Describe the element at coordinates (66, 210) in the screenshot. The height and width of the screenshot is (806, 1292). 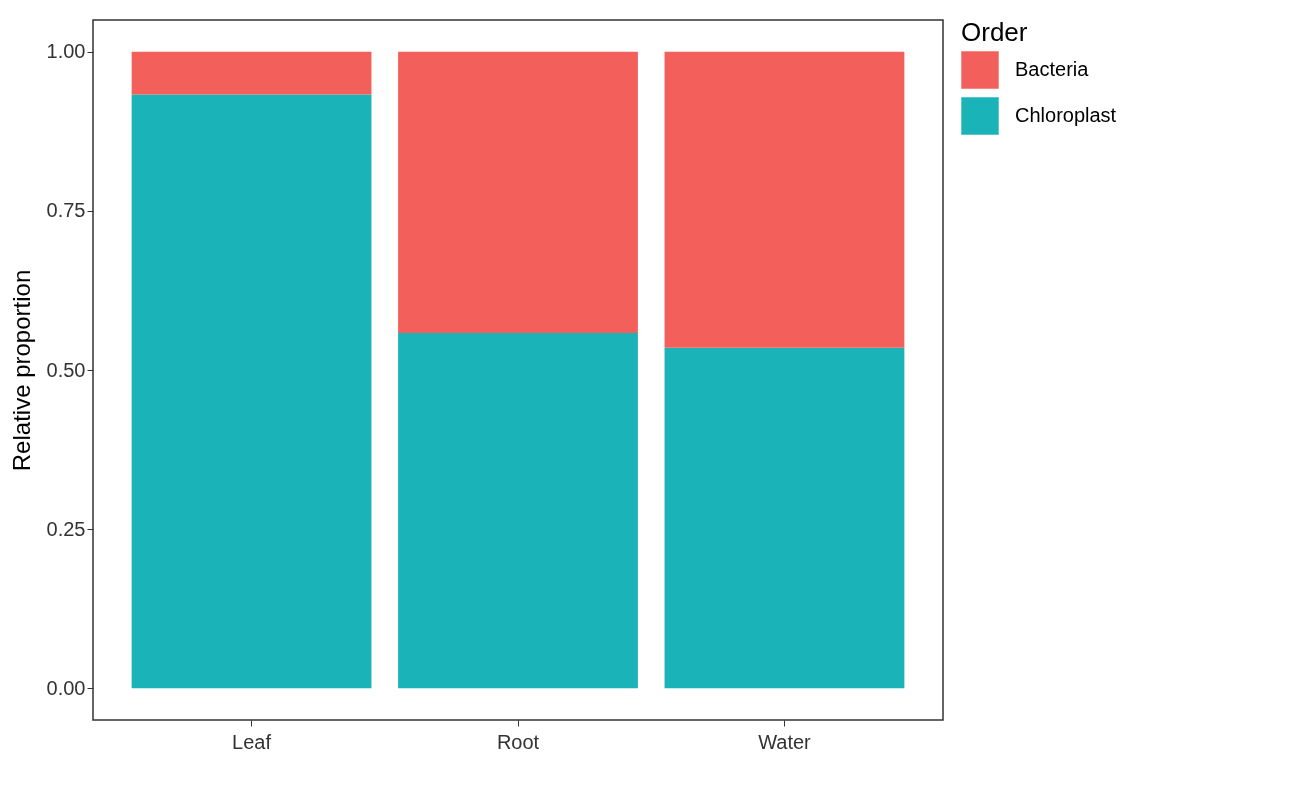
I see `y-tick-label: 0.75` at that location.